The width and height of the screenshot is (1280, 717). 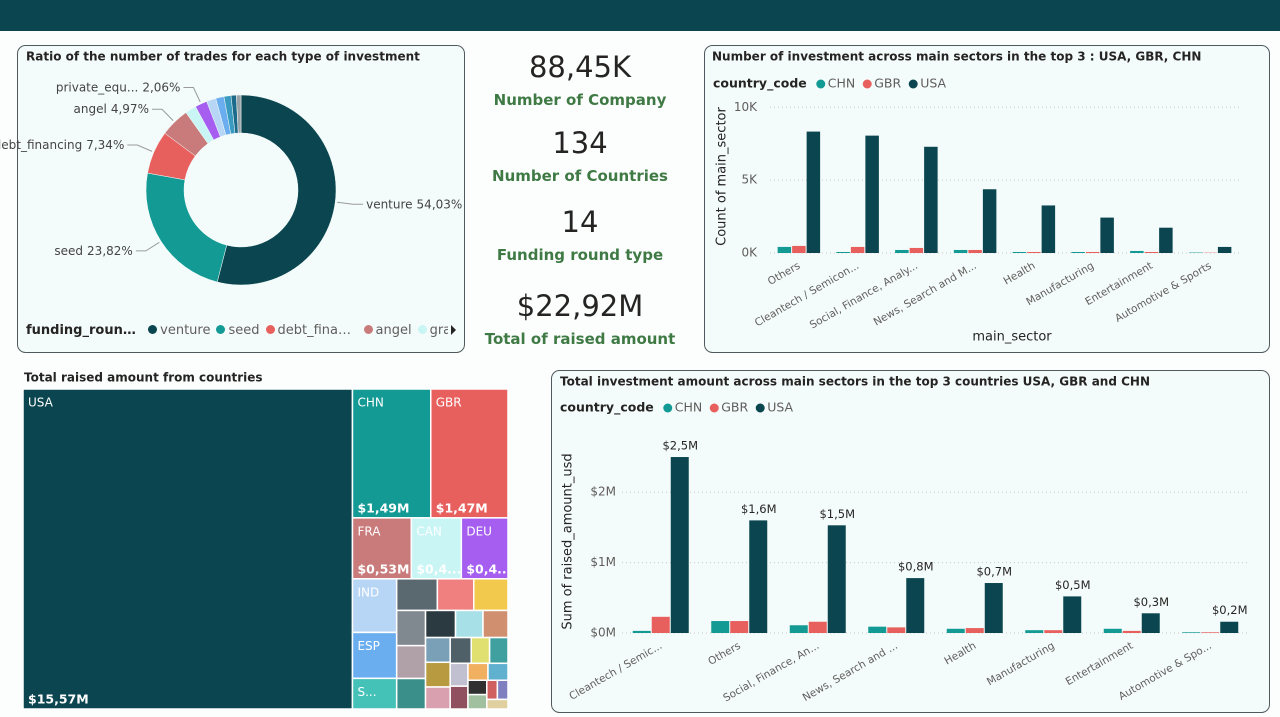 What do you see at coordinates (607, 408) in the screenshot?
I see `legend-title: country_code` at bounding box center [607, 408].